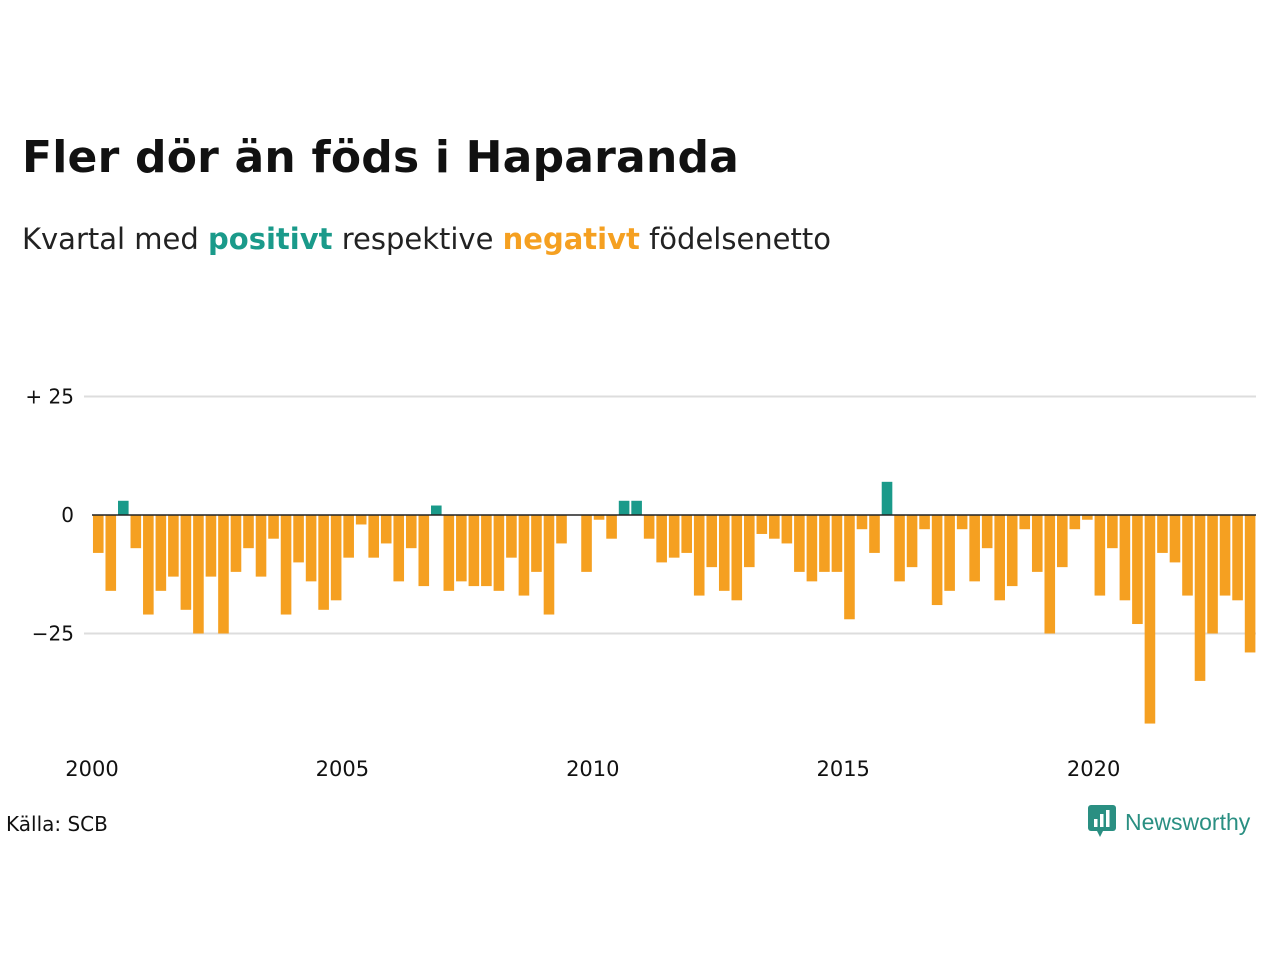  I want to click on subtitle-suffix: födelsenetto, so click(740, 239).